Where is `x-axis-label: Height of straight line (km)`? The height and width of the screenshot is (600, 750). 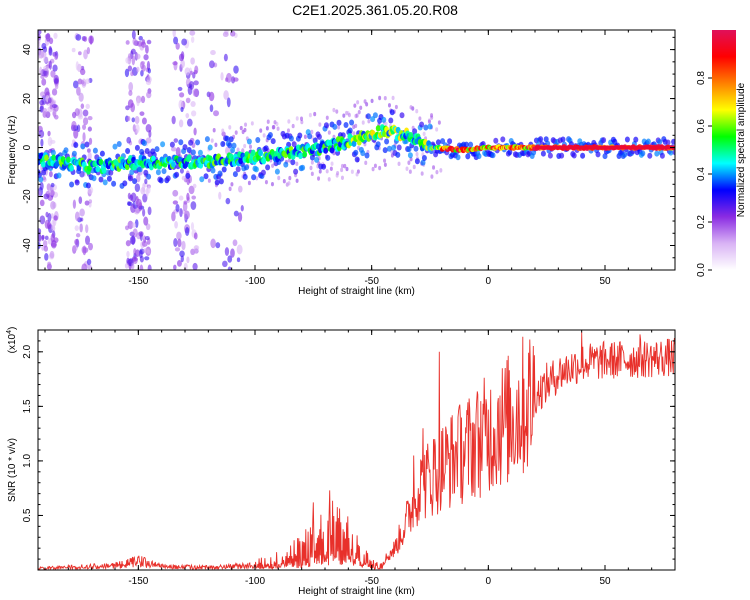 x-axis-label: Height of straight line (km) is located at coordinates (356, 591).